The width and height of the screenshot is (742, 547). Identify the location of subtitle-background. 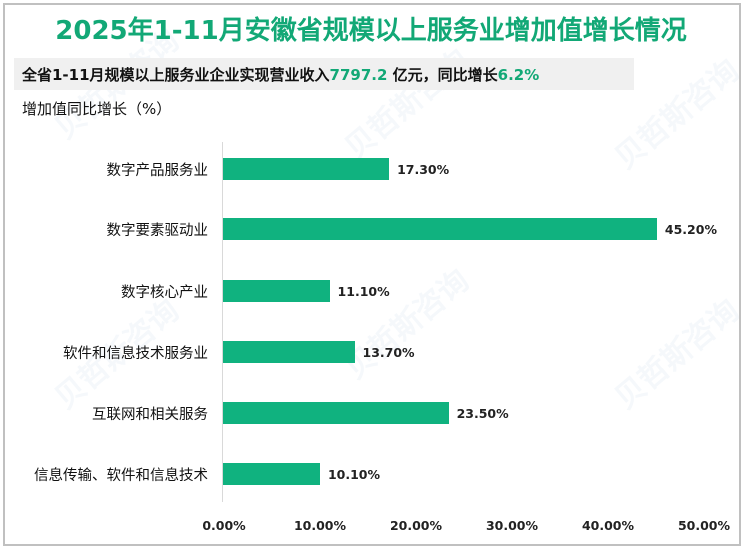
(324, 74).